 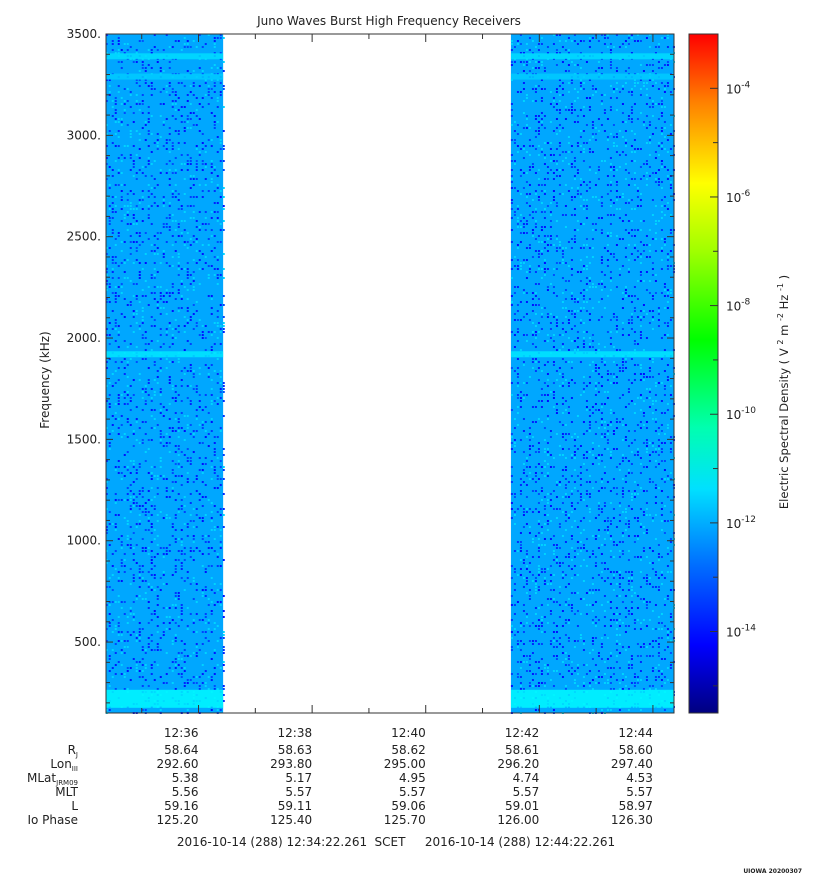 What do you see at coordinates (526, 778) in the screenshot?
I see `ephemeris-value: 4.74` at bounding box center [526, 778].